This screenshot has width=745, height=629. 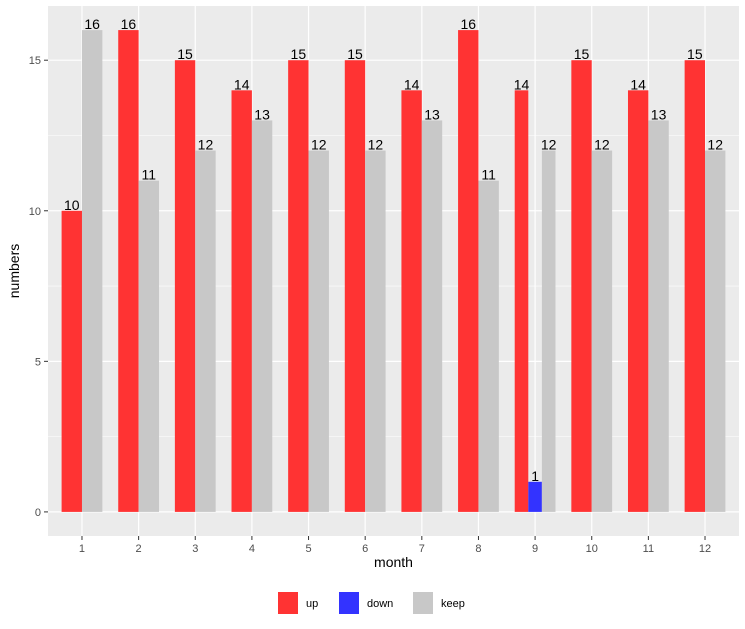 What do you see at coordinates (453, 604) in the screenshot?
I see `legend-label-keep: keep` at bounding box center [453, 604].